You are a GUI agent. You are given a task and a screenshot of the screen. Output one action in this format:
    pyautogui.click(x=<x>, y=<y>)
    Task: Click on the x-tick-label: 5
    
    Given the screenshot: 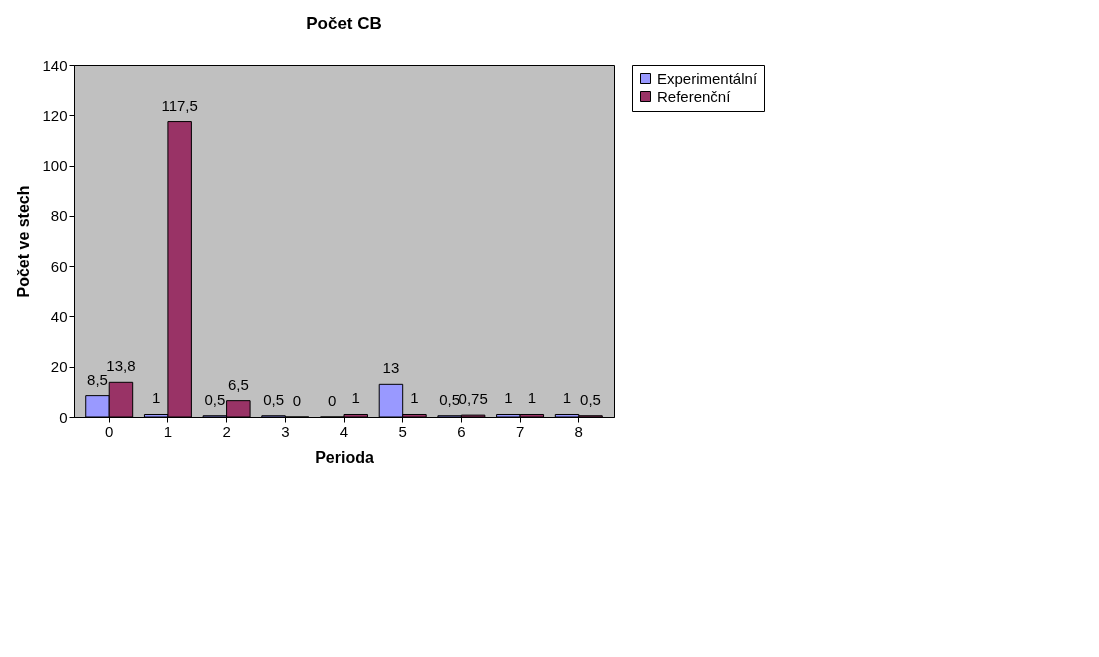 What is the action you would take?
    pyautogui.click(x=402, y=431)
    